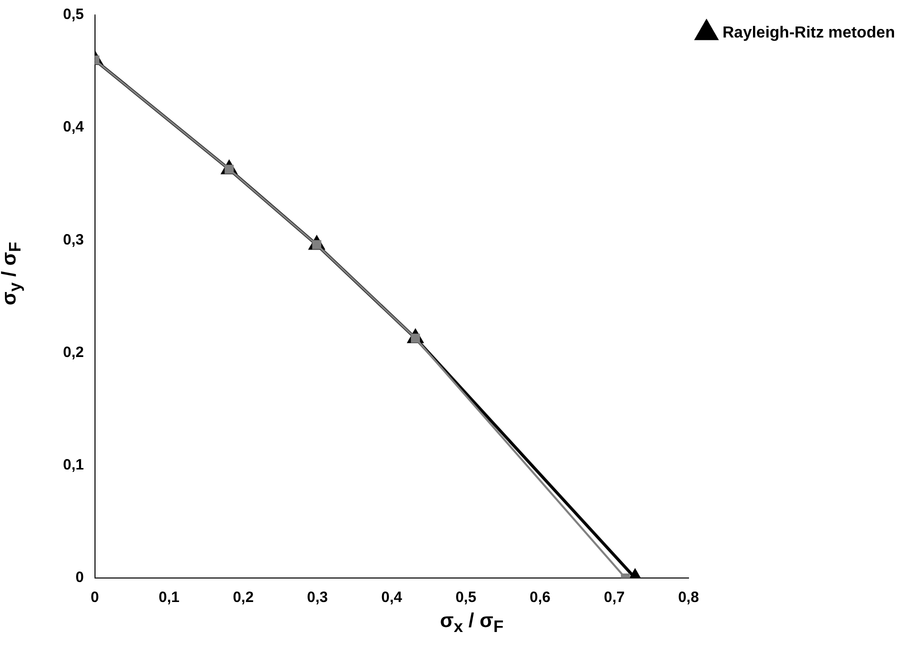 The width and height of the screenshot is (908, 656). What do you see at coordinates (614, 597) in the screenshot?
I see `x-tick-label: 0,7` at bounding box center [614, 597].